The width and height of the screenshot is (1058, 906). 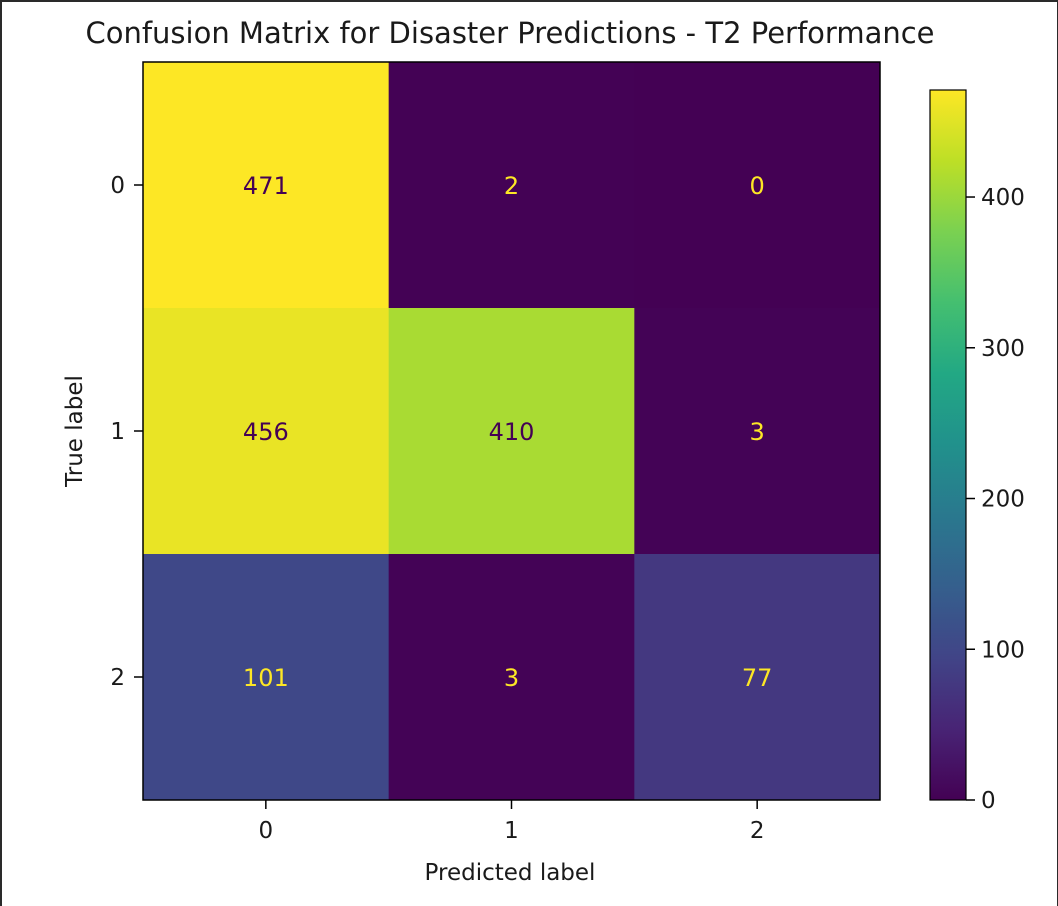 What do you see at coordinates (117, 678) in the screenshot?
I see `y-tick-label-2: 2` at bounding box center [117, 678].